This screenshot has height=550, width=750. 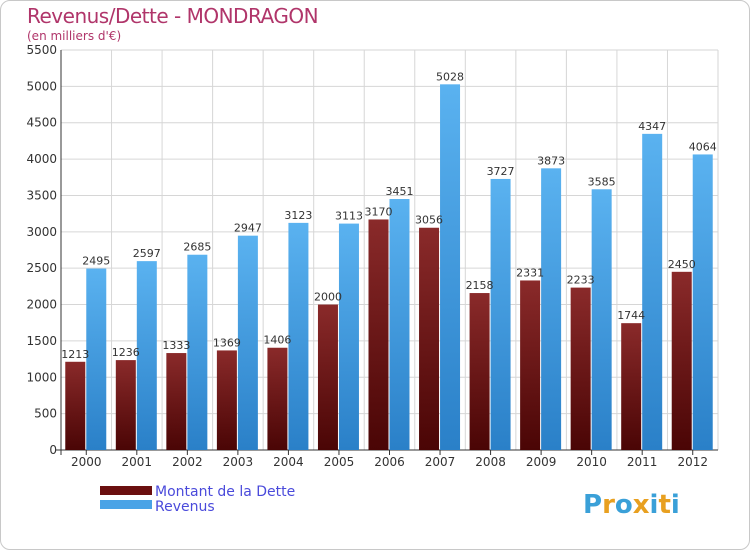 What do you see at coordinates (41, 195) in the screenshot?
I see `y-tick-label: 3500` at bounding box center [41, 195].